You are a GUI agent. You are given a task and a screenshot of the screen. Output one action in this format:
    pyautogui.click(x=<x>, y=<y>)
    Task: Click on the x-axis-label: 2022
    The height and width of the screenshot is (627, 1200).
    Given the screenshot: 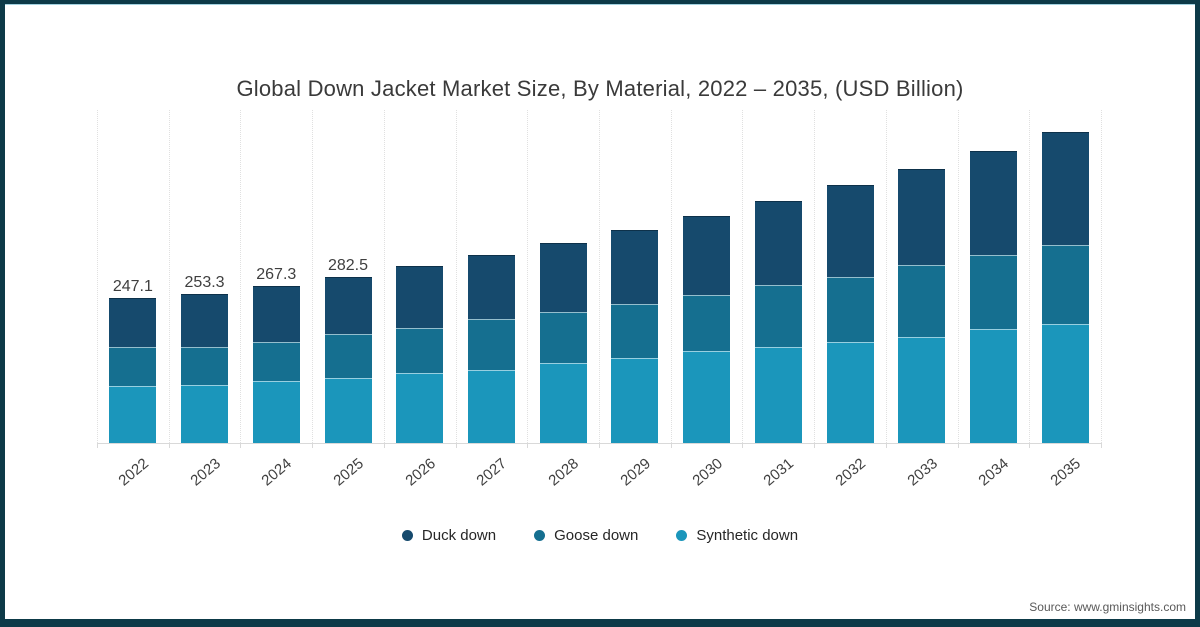 What is the action you would take?
    pyautogui.click(x=133, y=472)
    